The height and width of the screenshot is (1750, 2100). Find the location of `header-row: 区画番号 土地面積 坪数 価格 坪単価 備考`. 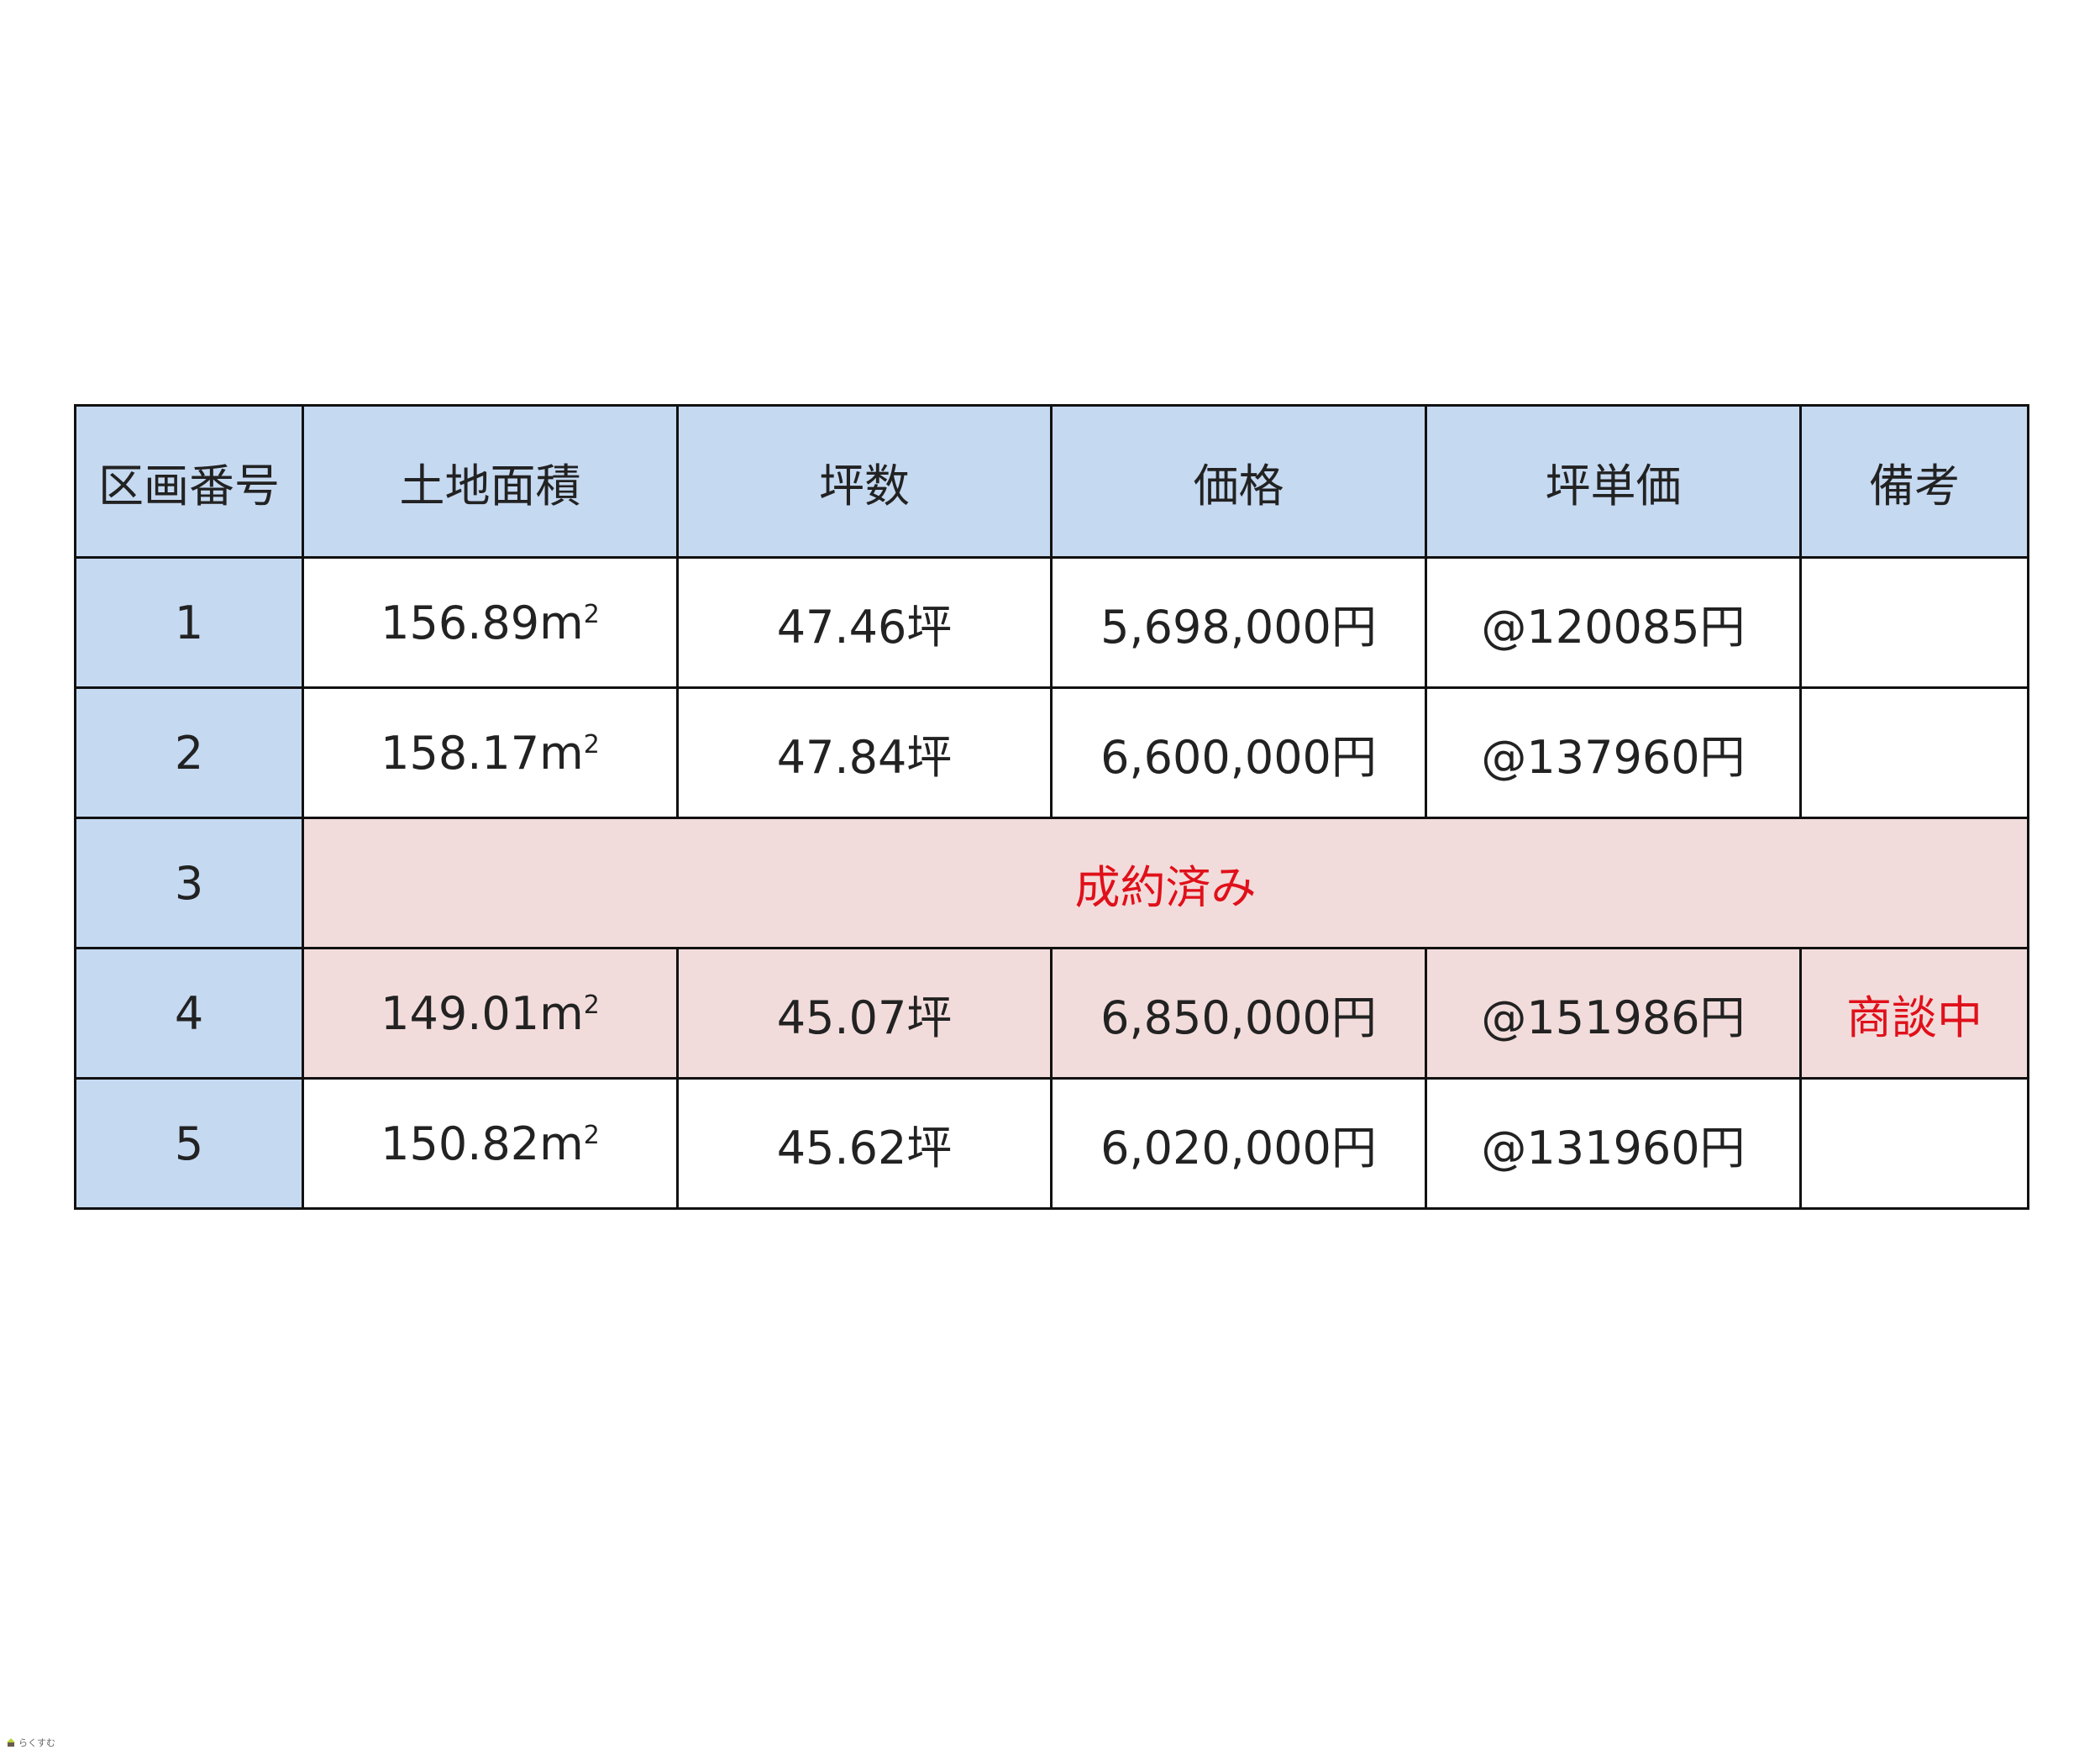

header-row: 区画番号 土地面積 坪数 価格 坪単価 備考 is located at coordinates (1051, 482).